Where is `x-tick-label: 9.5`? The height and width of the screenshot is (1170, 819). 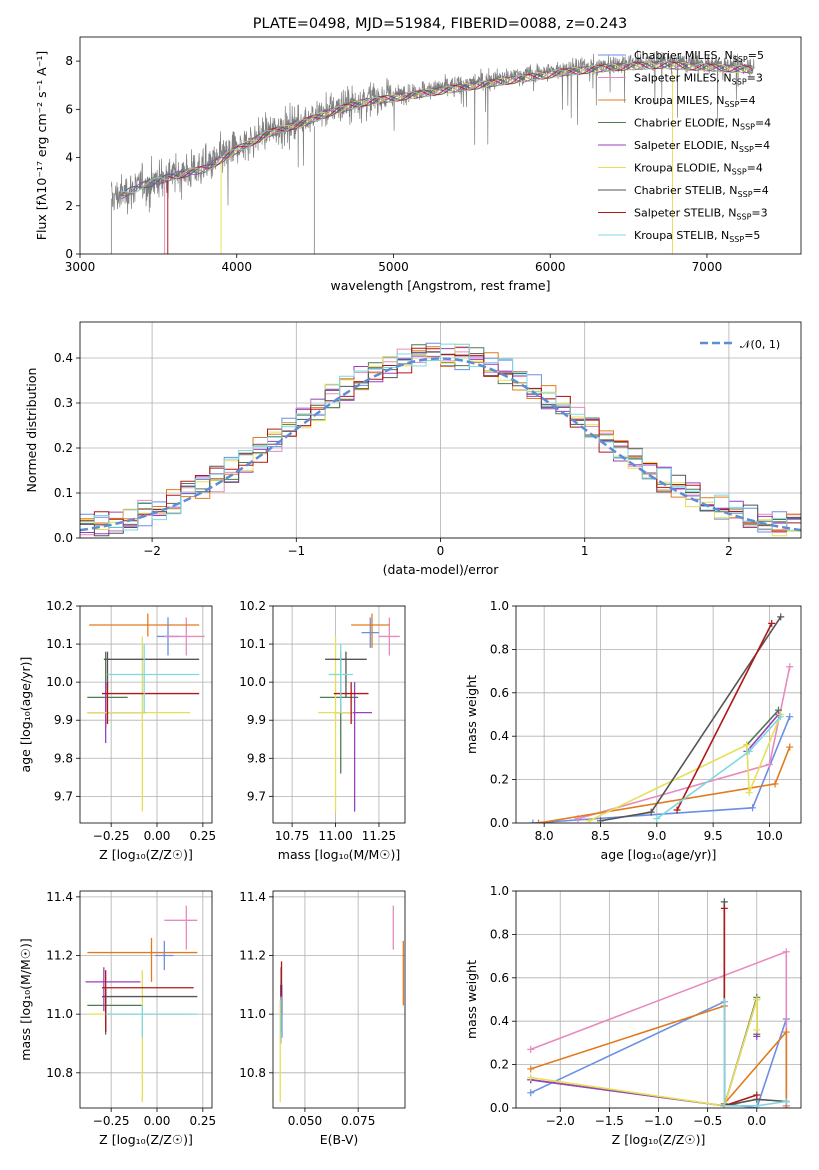 x-tick-label: 9.5 is located at coordinates (713, 836).